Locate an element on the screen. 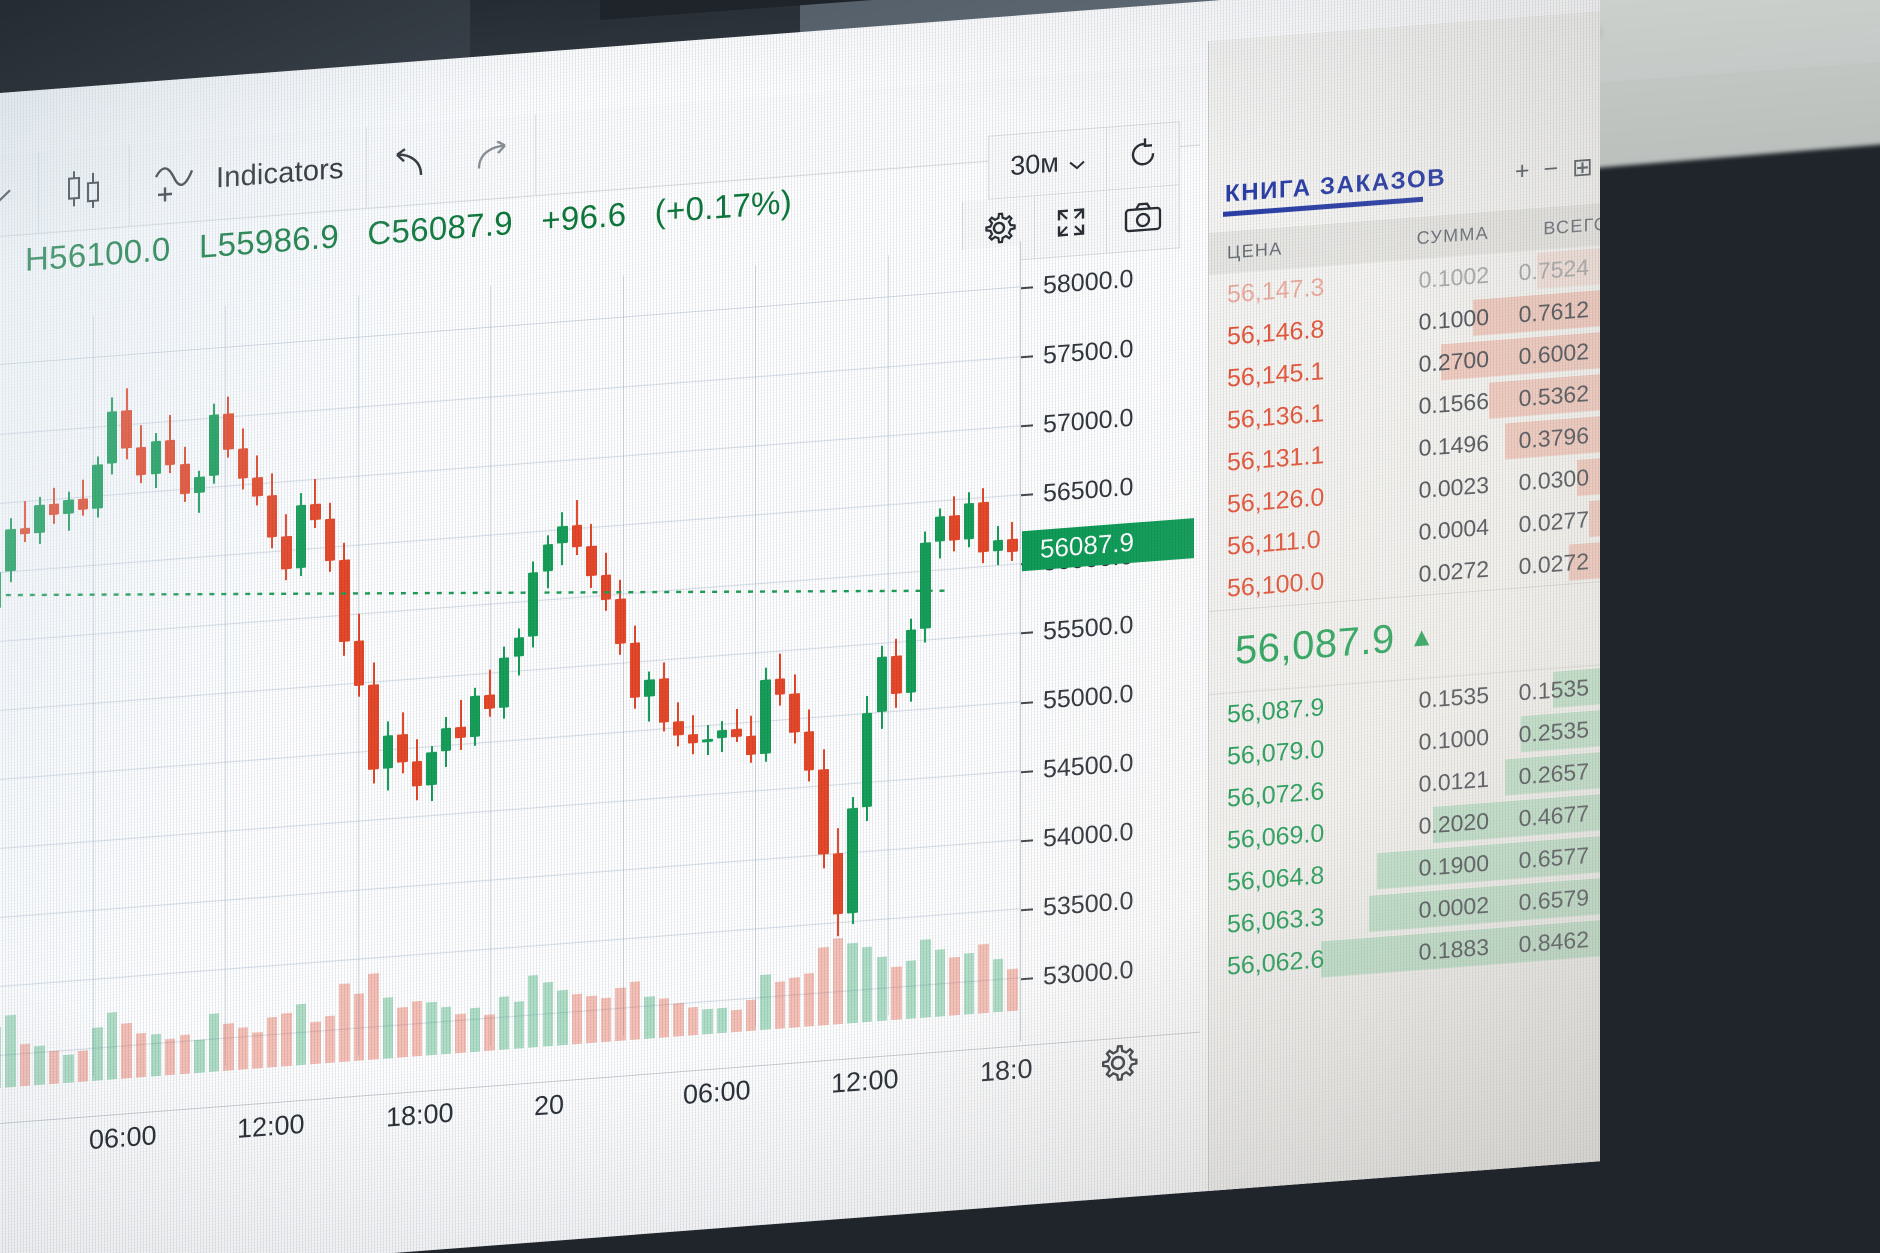 Image resolution: width=1880 pixels, height=1253 pixels. plus-icon: + is located at coordinates (1522, 171).